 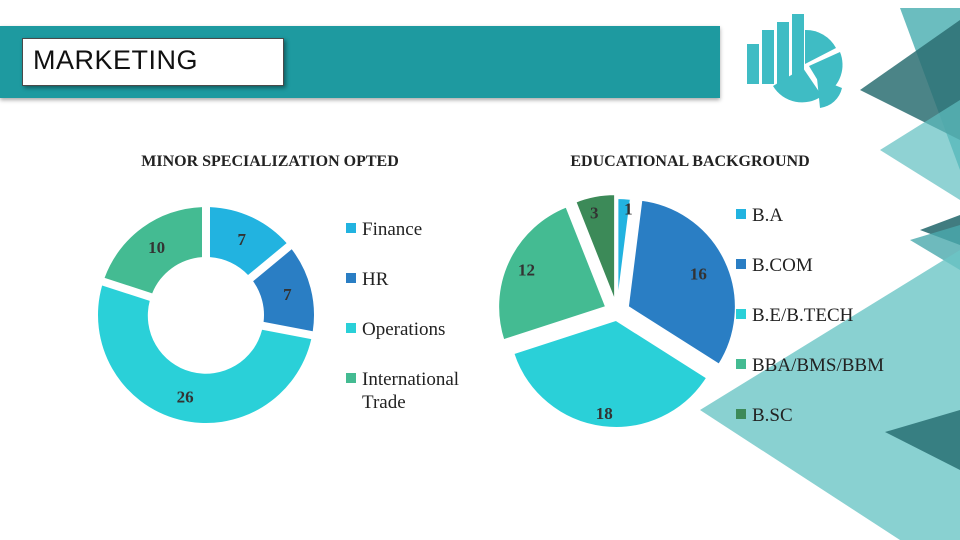 I want to click on legend-label: Finance, so click(x=392, y=229).